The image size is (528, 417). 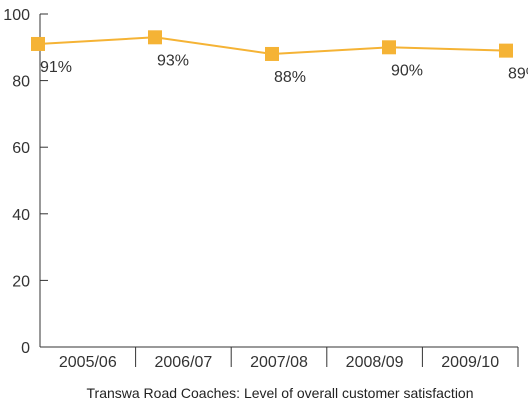 What do you see at coordinates (21, 215) in the screenshot?
I see `y-tick-label: 40` at bounding box center [21, 215].